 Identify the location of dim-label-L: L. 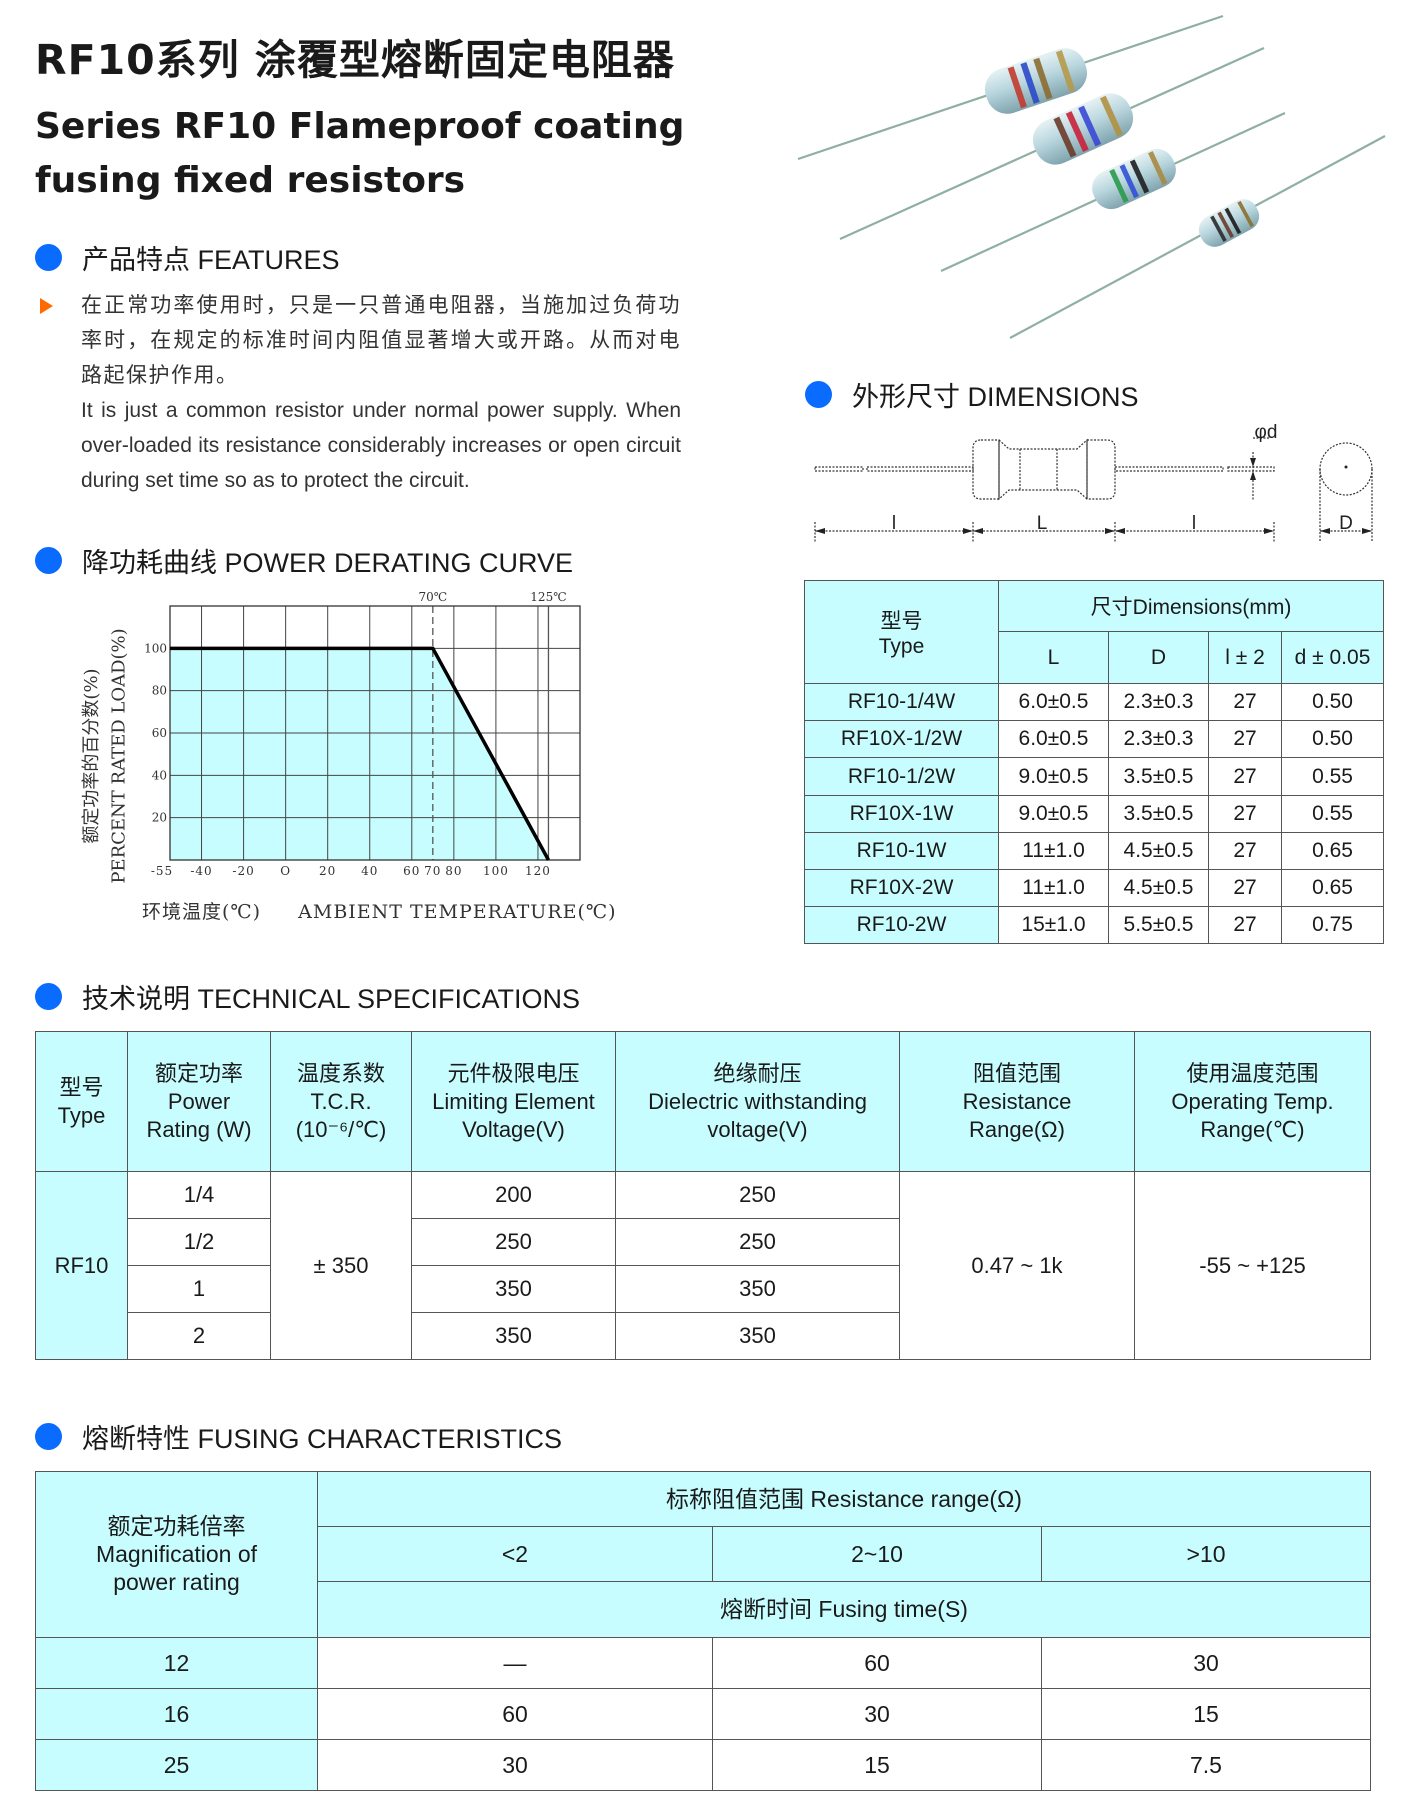
(1042, 523).